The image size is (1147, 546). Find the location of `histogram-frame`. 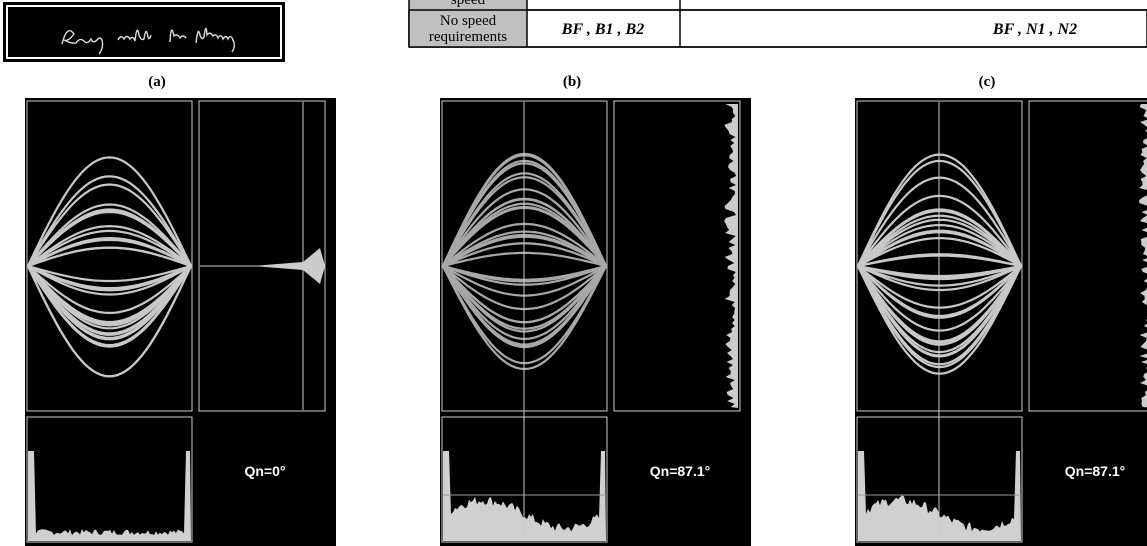

histogram-frame is located at coordinates (109, 479).